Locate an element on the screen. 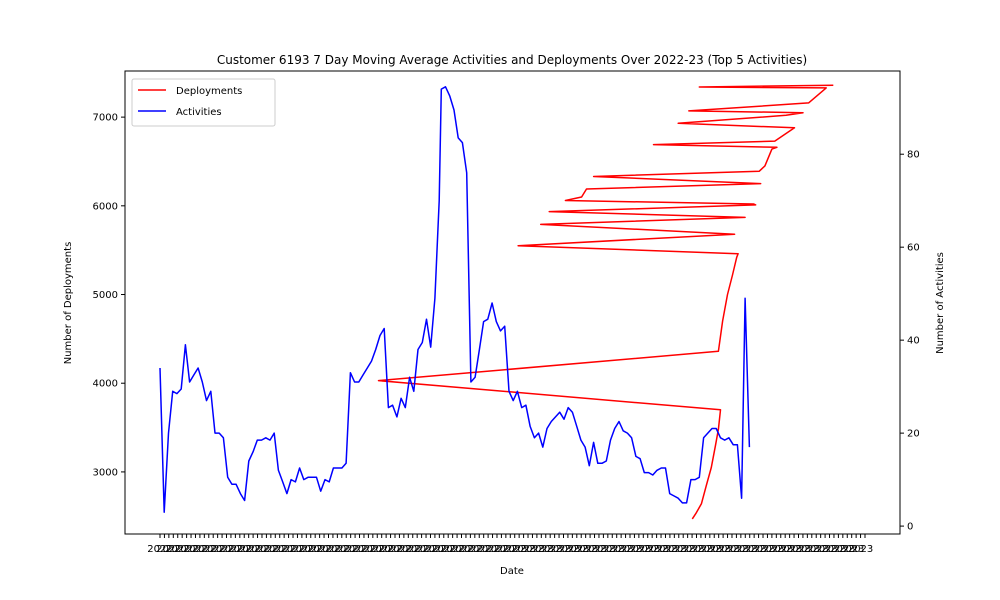  y-left-tick-label: 4000 is located at coordinates (105, 384).